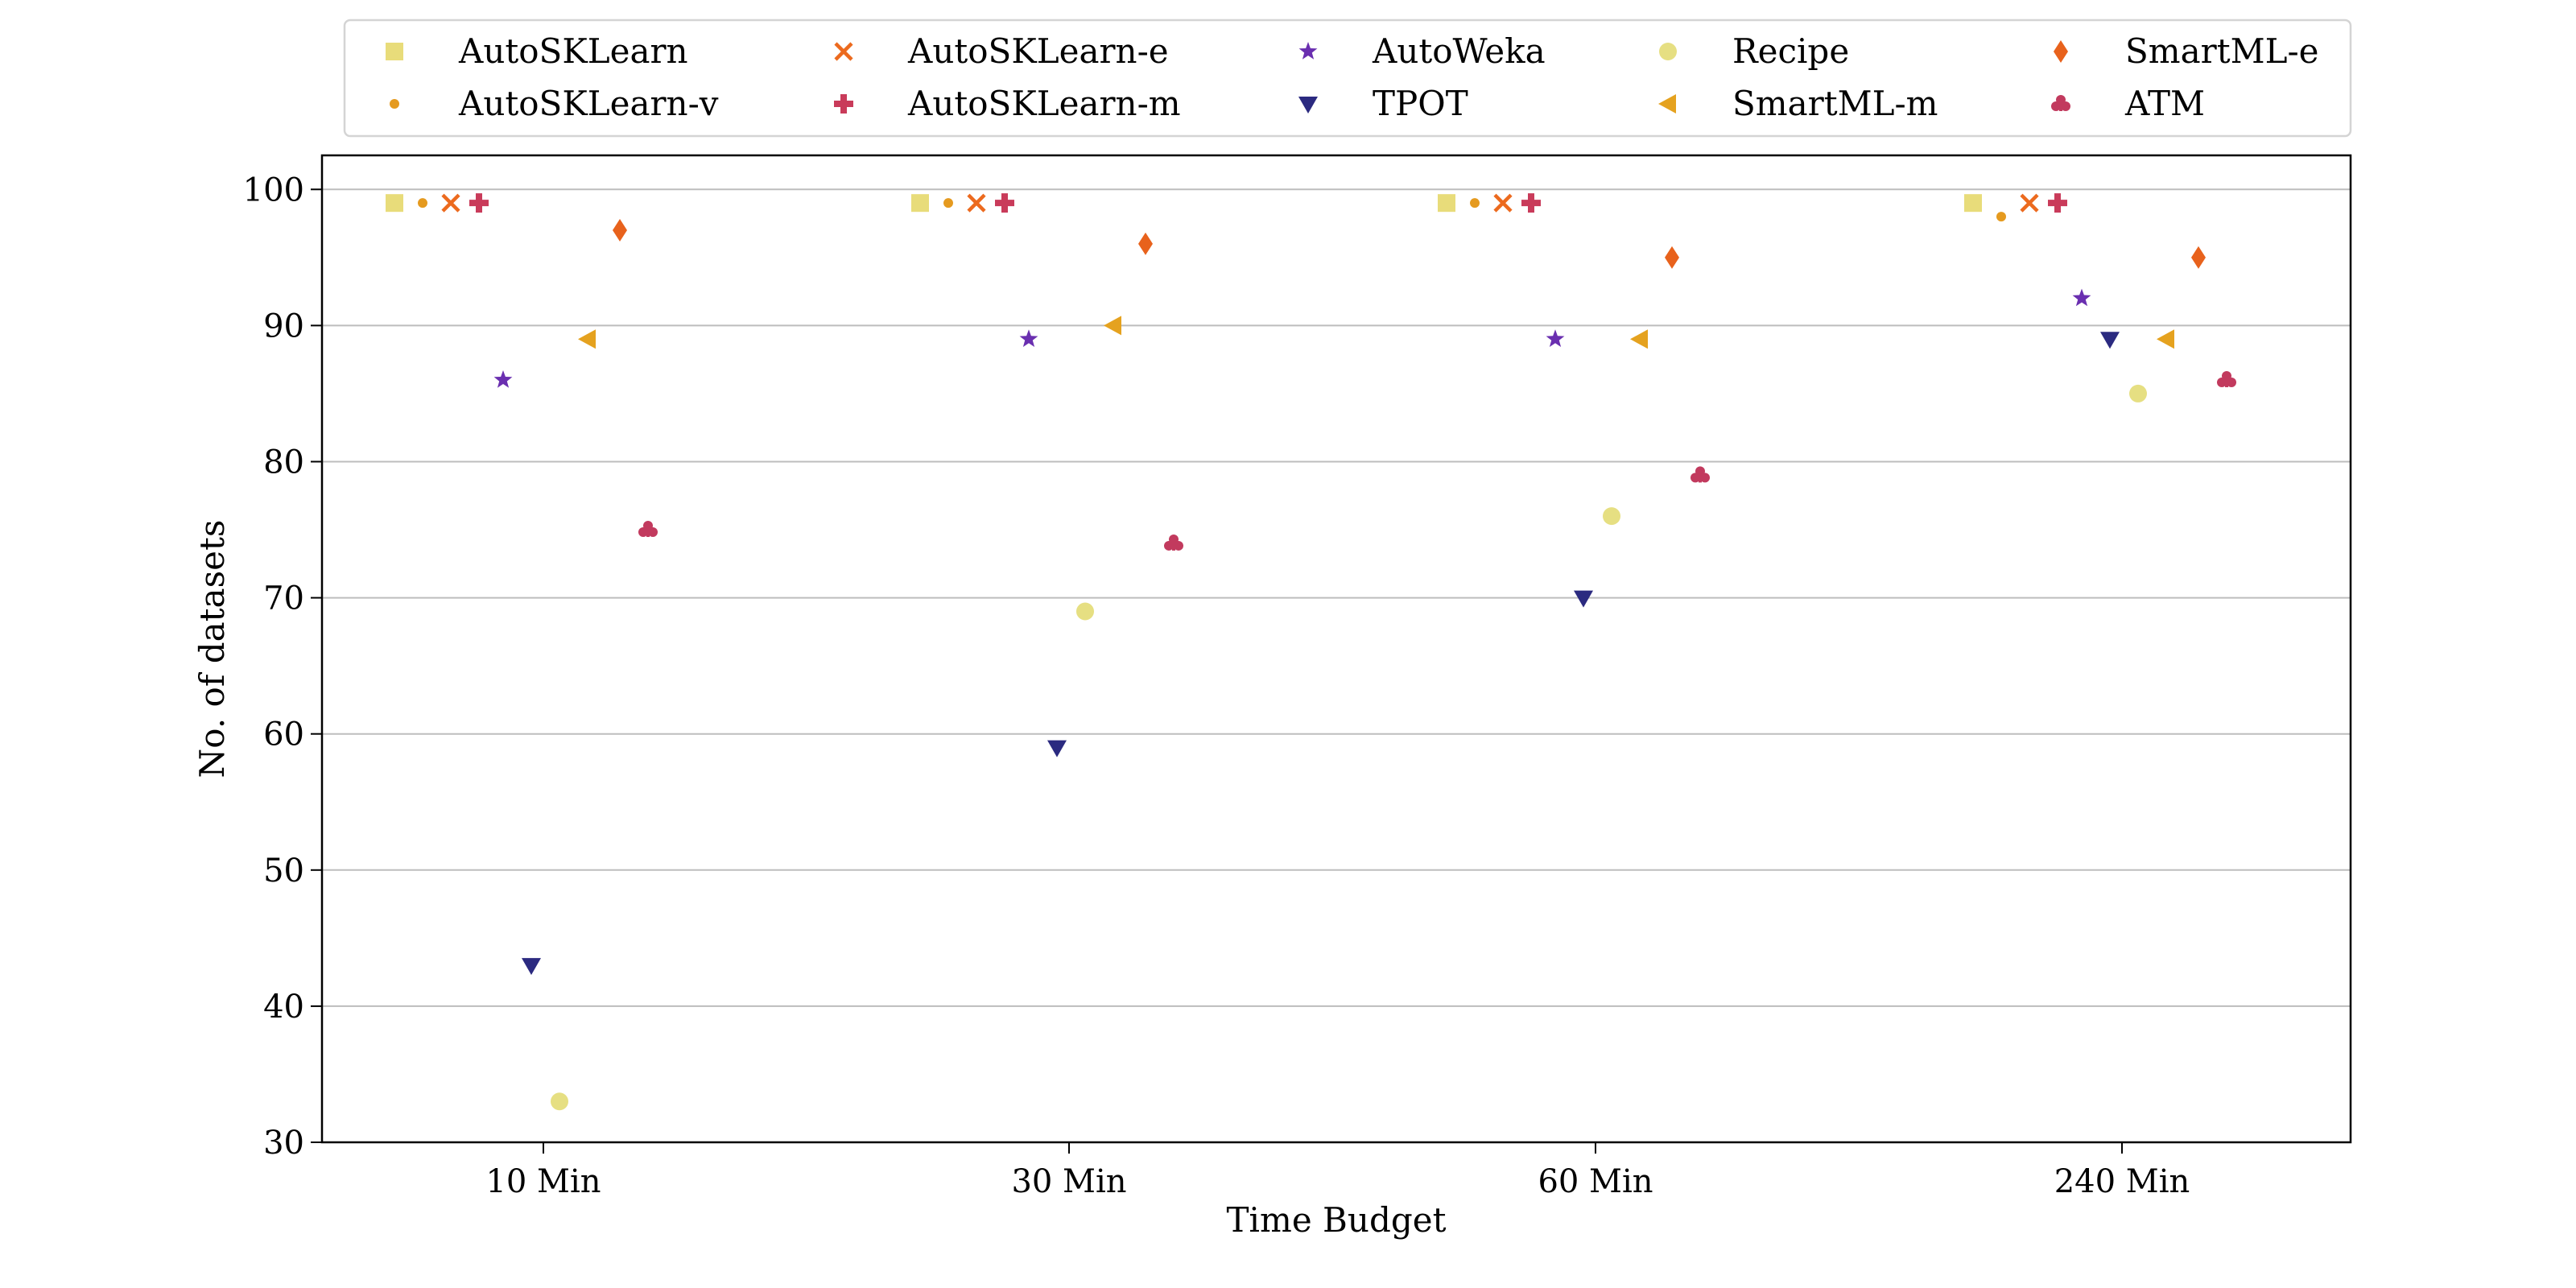  Describe the element at coordinates (1337, 1220) in the screenshot. I see `x-axis-label: Time Budget` at that location.